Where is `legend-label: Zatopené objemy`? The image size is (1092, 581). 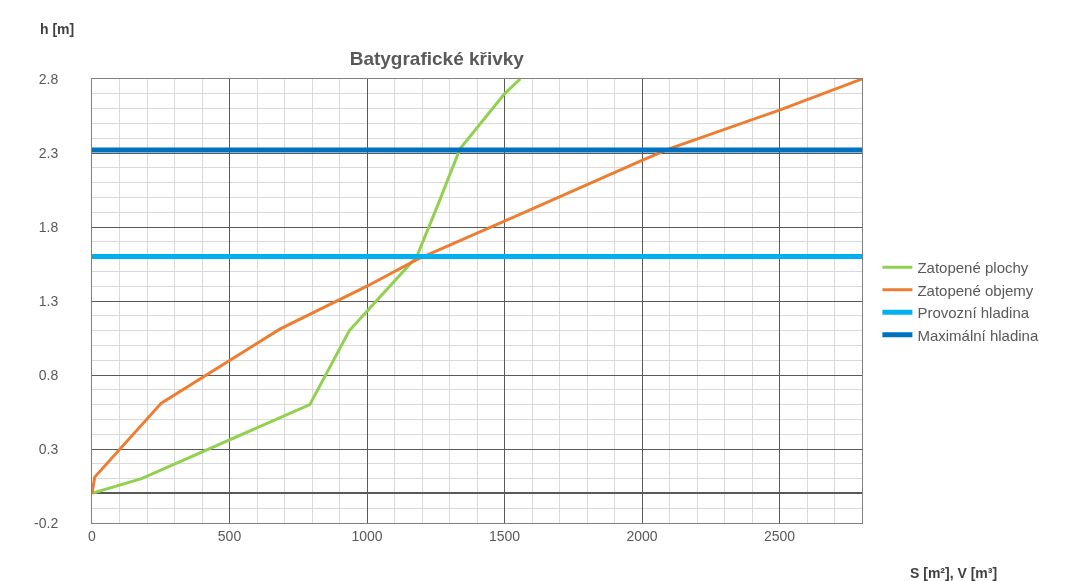 legend-label: Zatopené objemy is located at coordinates (975, 290).